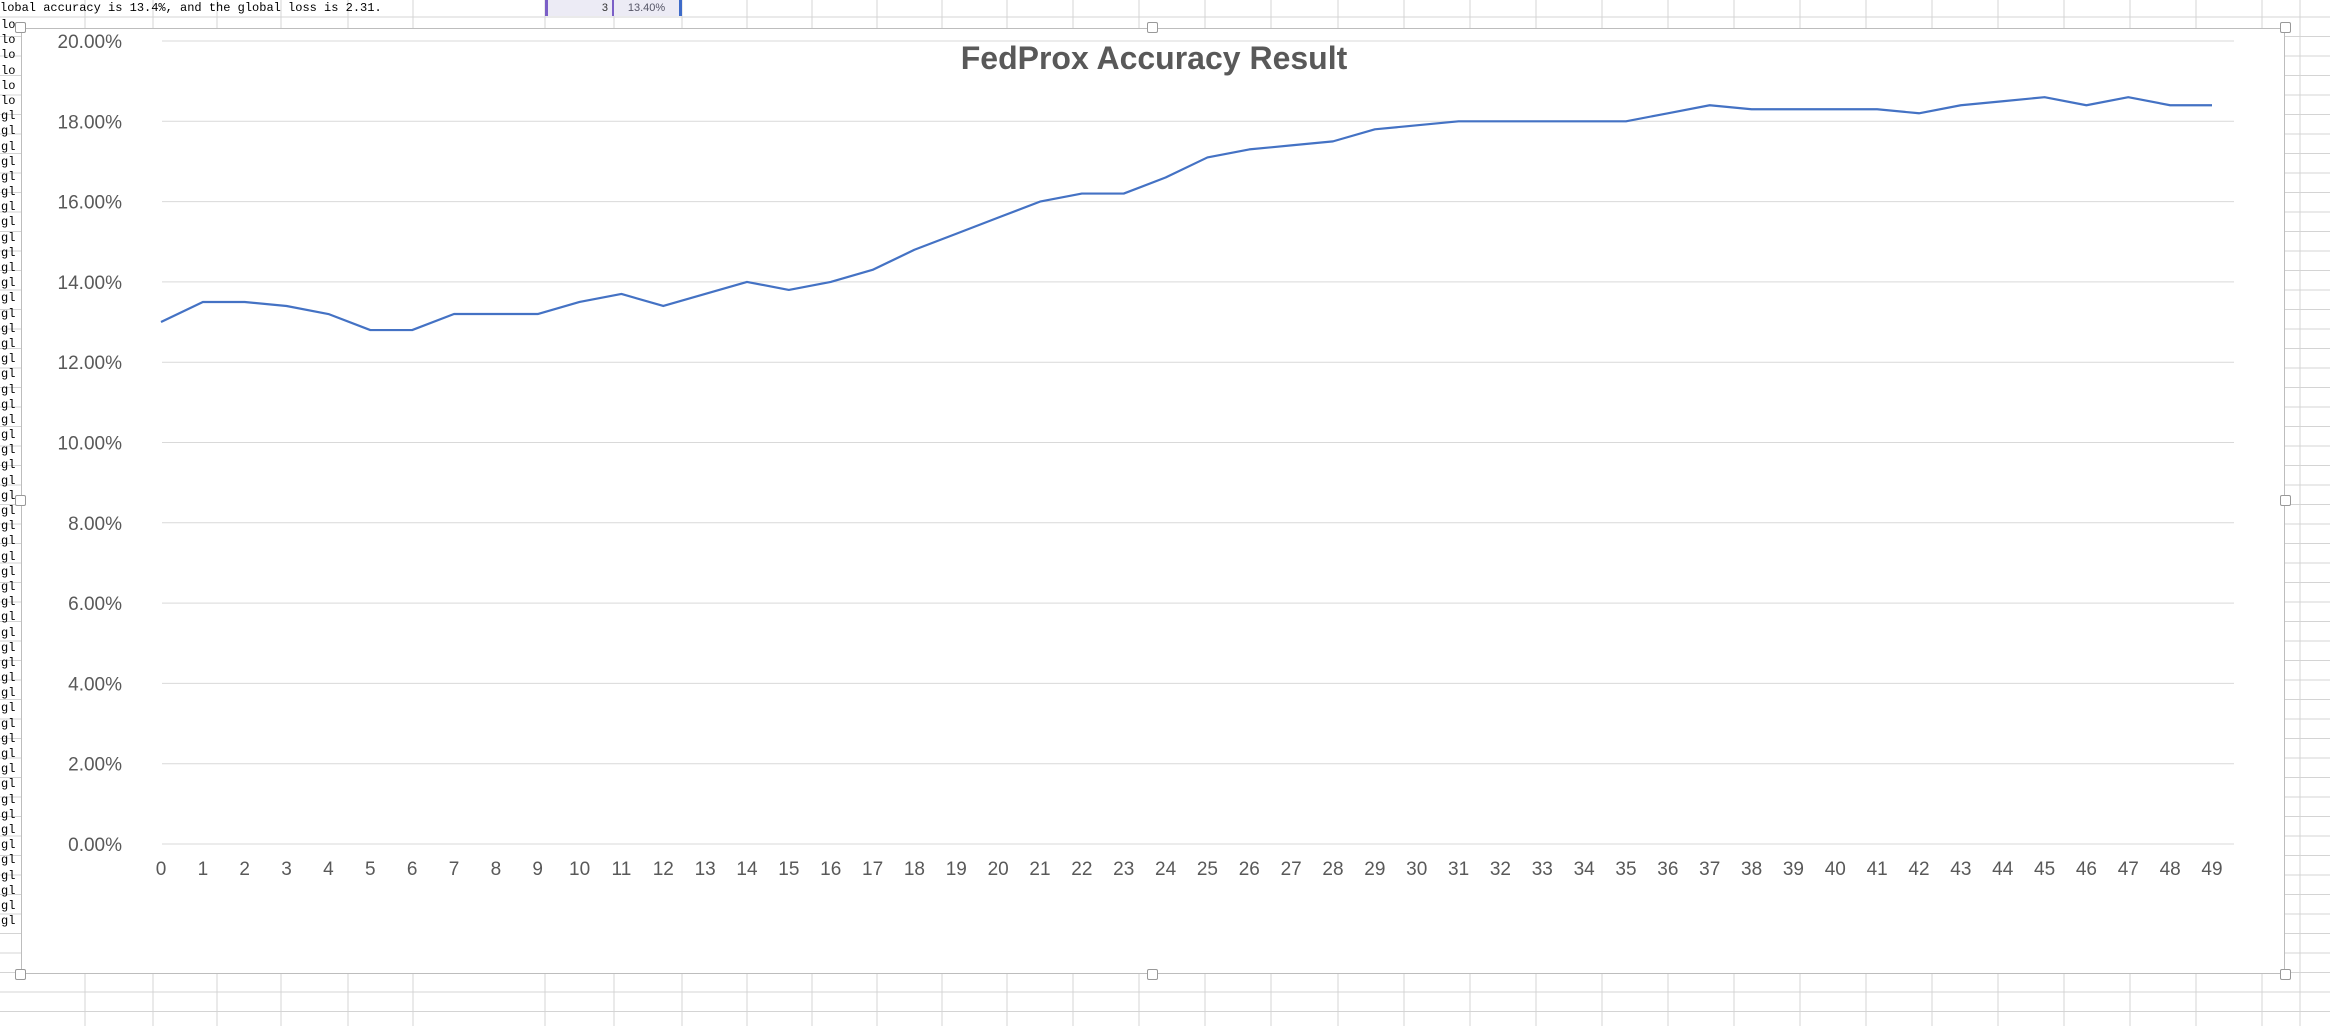  I want to click on resize-handle-bottom-middle, so click(1152, 974).